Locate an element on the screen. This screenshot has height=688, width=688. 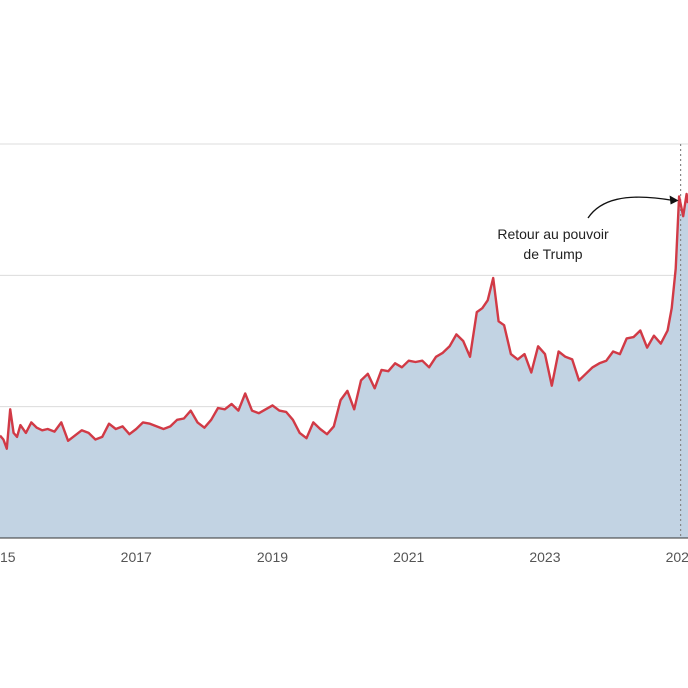
x-tick-label-2025: 2025 is located at coordinates (677, 557).